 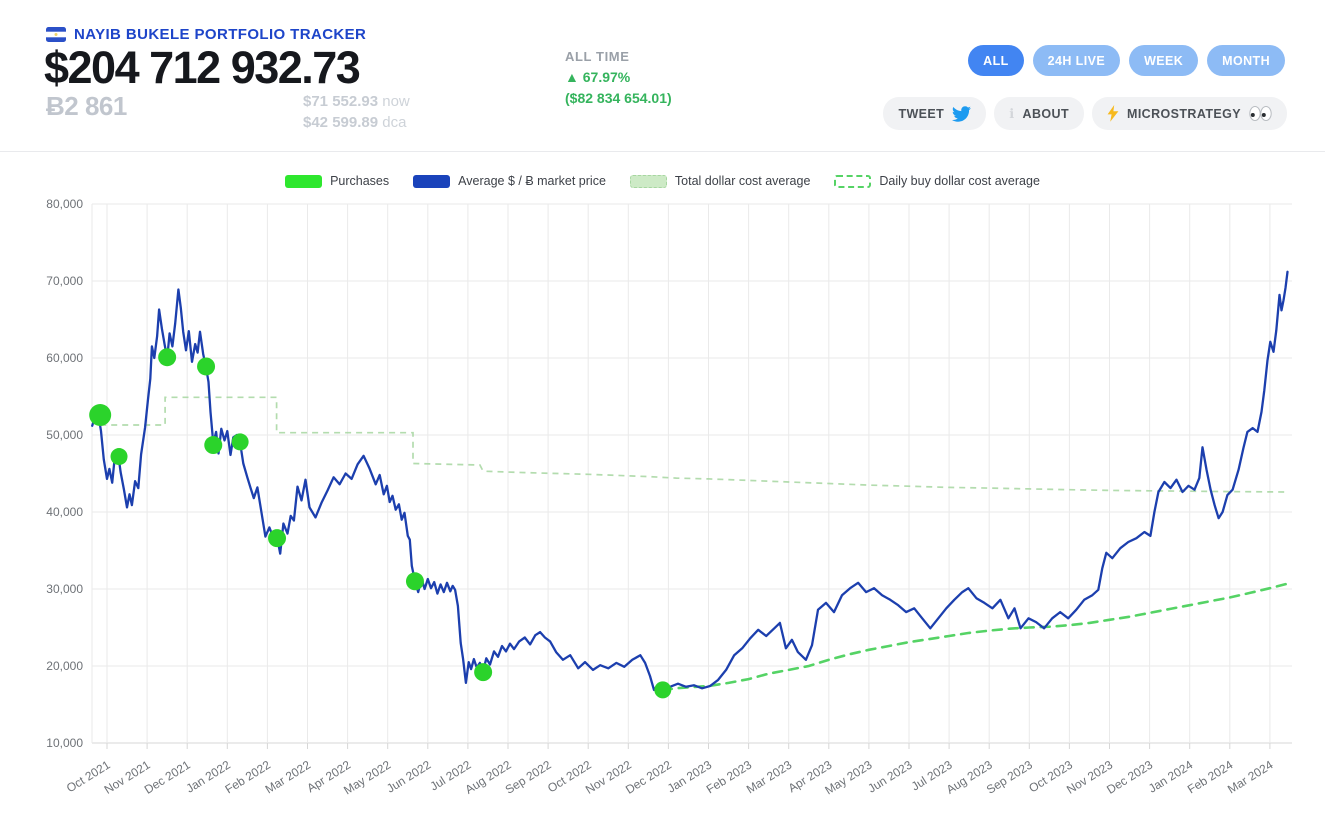 What do you see at coordinates (937, 181) in the screenshot?
I see `legend-item-daily-dca: Daily buy dollar cost average` at bounding box center [937, 181].